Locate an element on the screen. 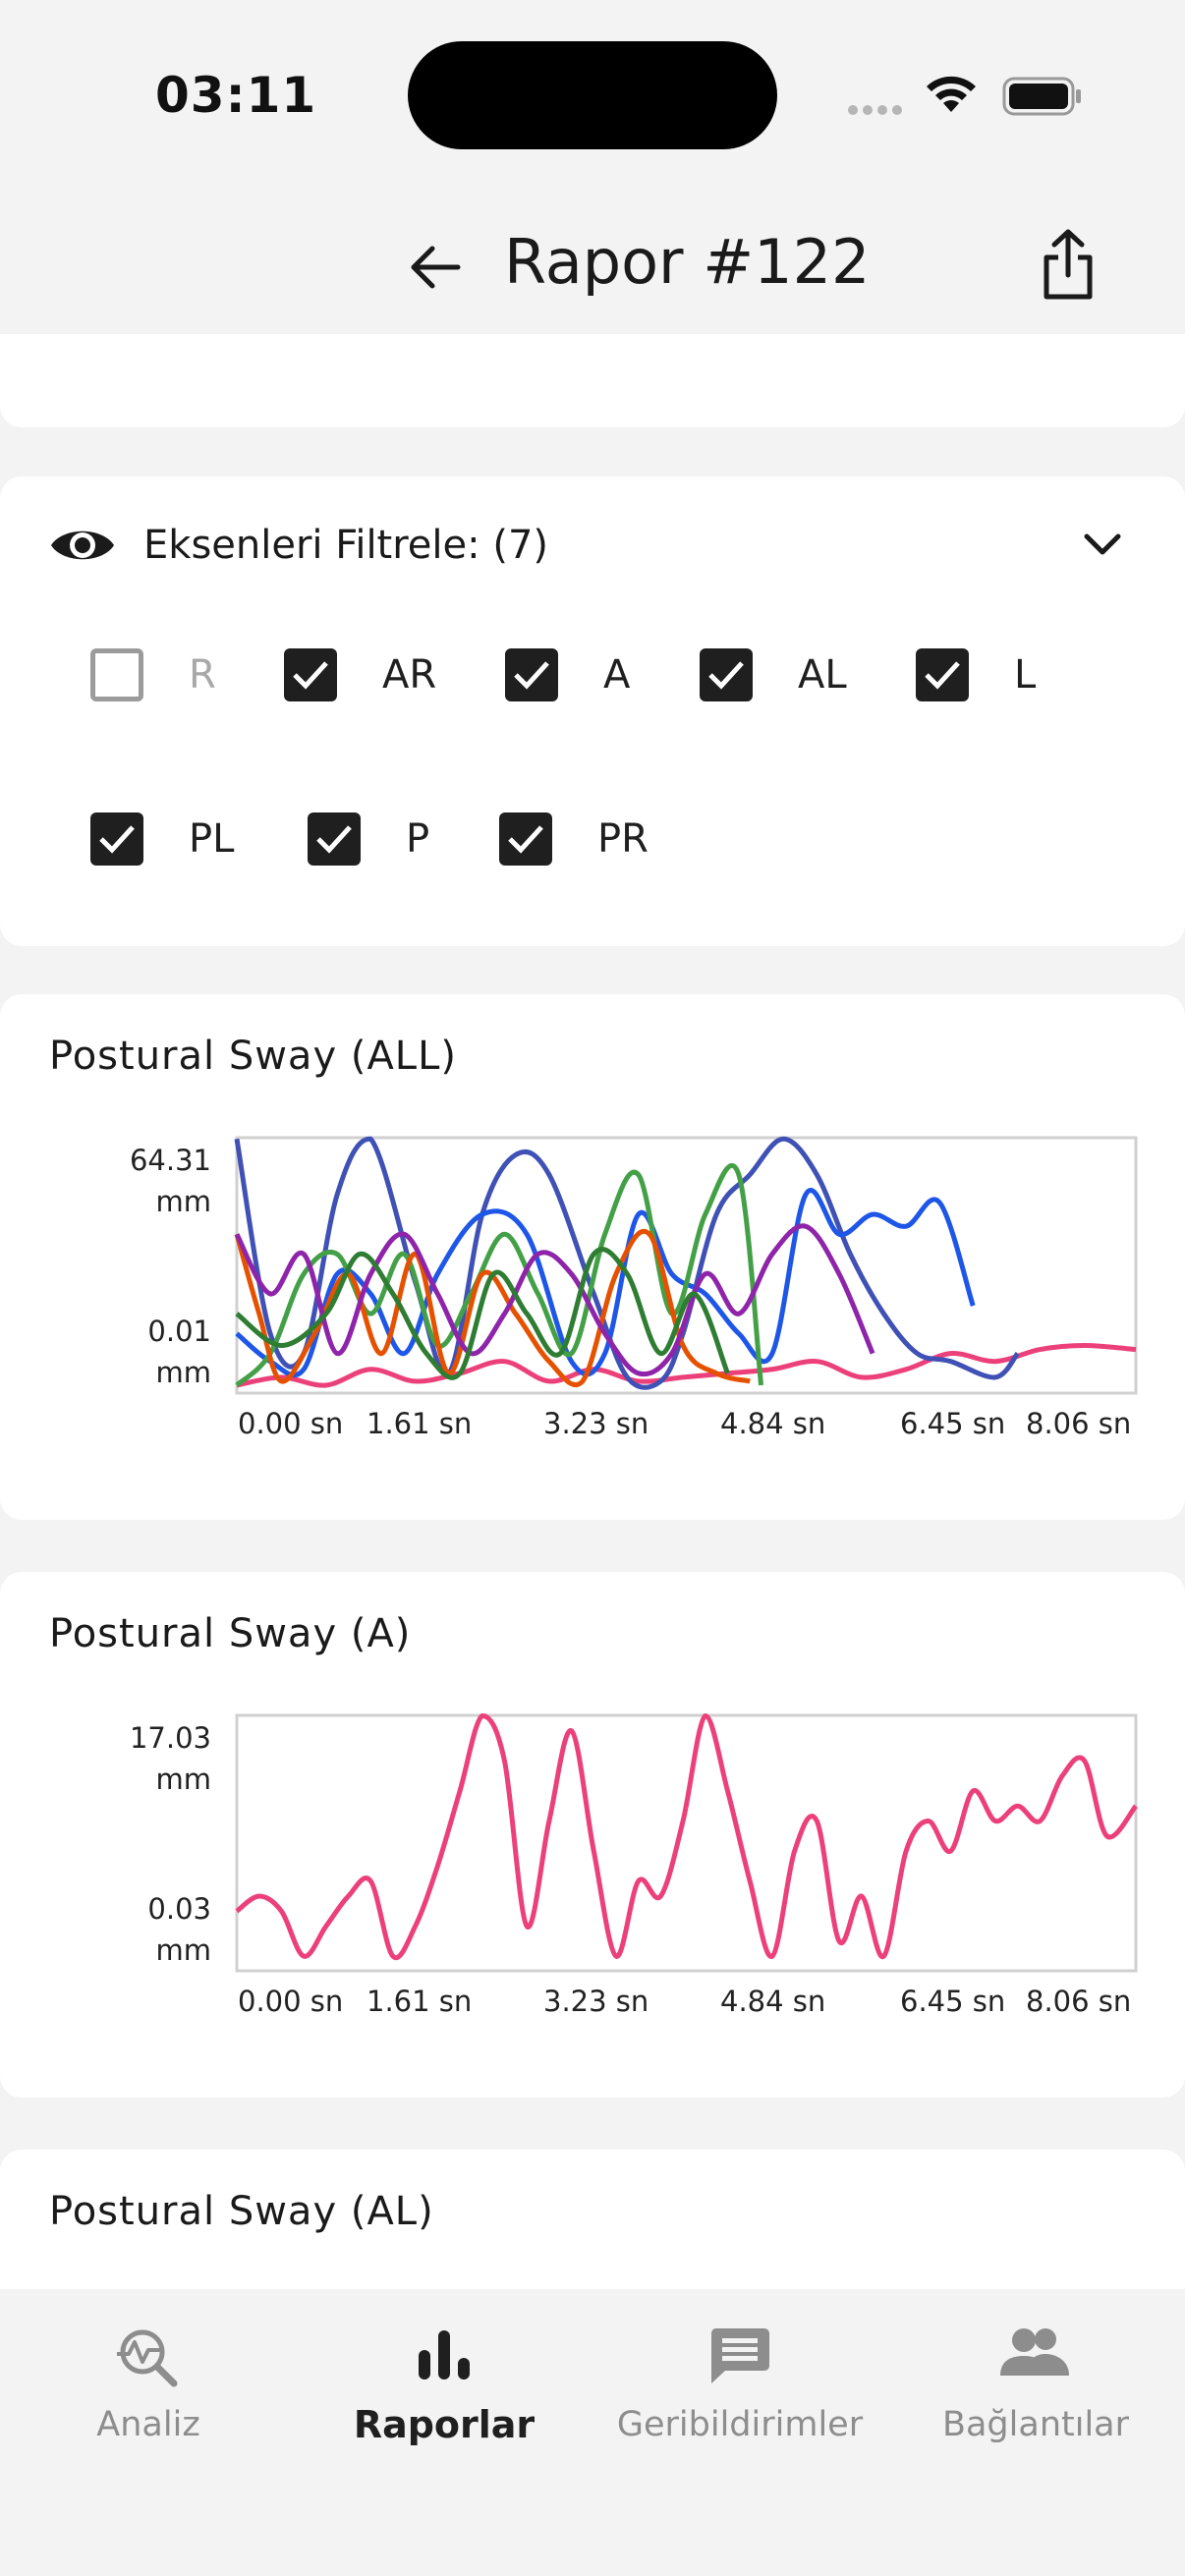  checkbox-l: L is located at coordinates (976, 674).